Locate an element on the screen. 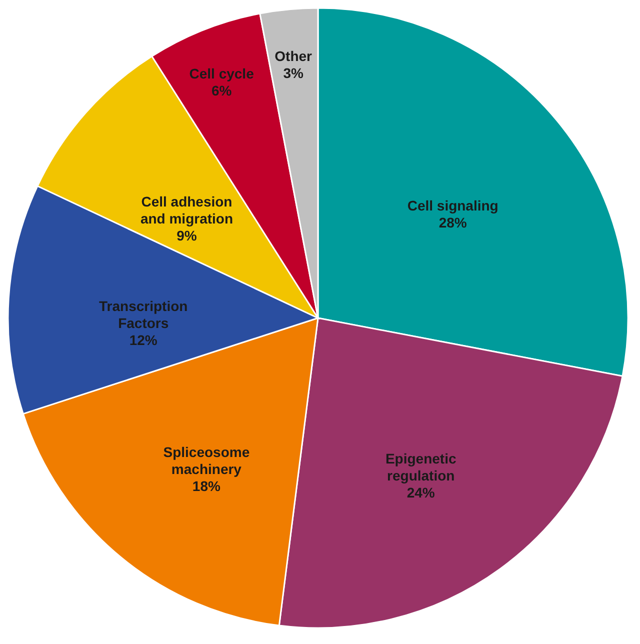 The width and height of the screenshot is (640, 644). data-label: 6% is located at coordinates (221, 90).